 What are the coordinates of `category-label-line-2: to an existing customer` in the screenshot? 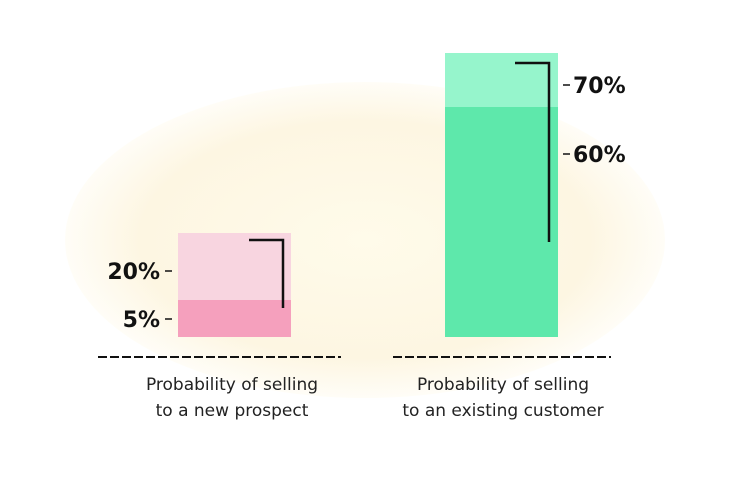 It's located at (503, 411).